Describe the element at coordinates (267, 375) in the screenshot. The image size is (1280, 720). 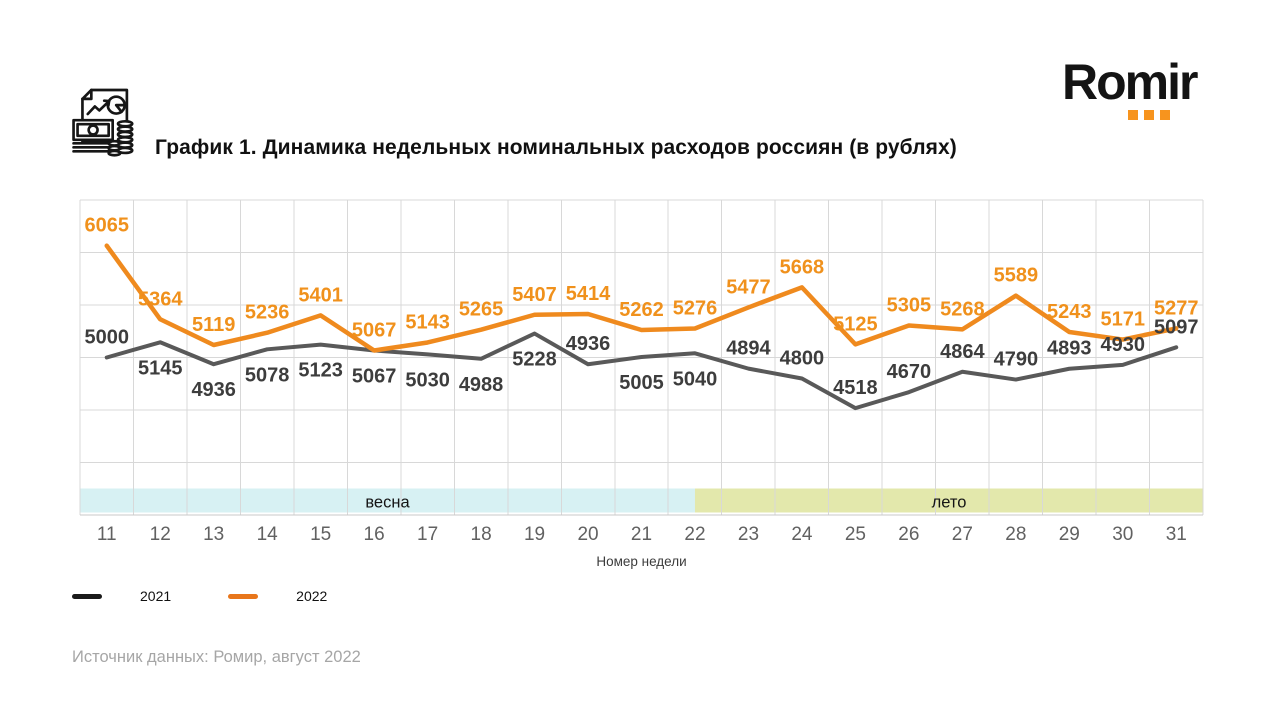
I see `data-label-2021-w14: 5078` at that location.